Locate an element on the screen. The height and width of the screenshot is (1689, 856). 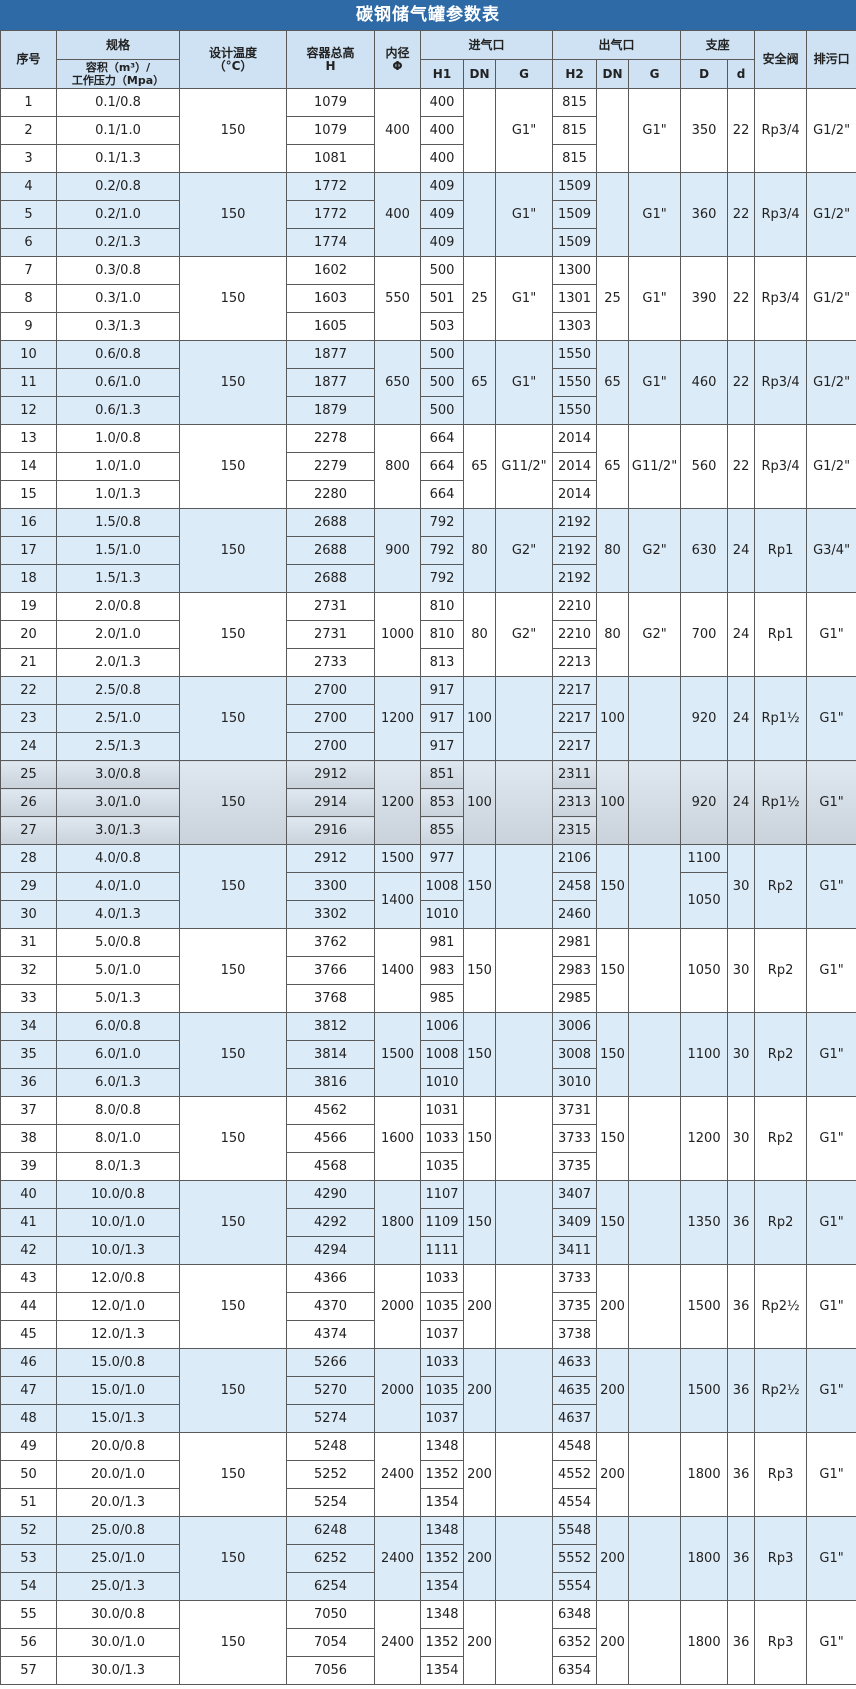
cell: 52 is located at coordinates (28, 1530).